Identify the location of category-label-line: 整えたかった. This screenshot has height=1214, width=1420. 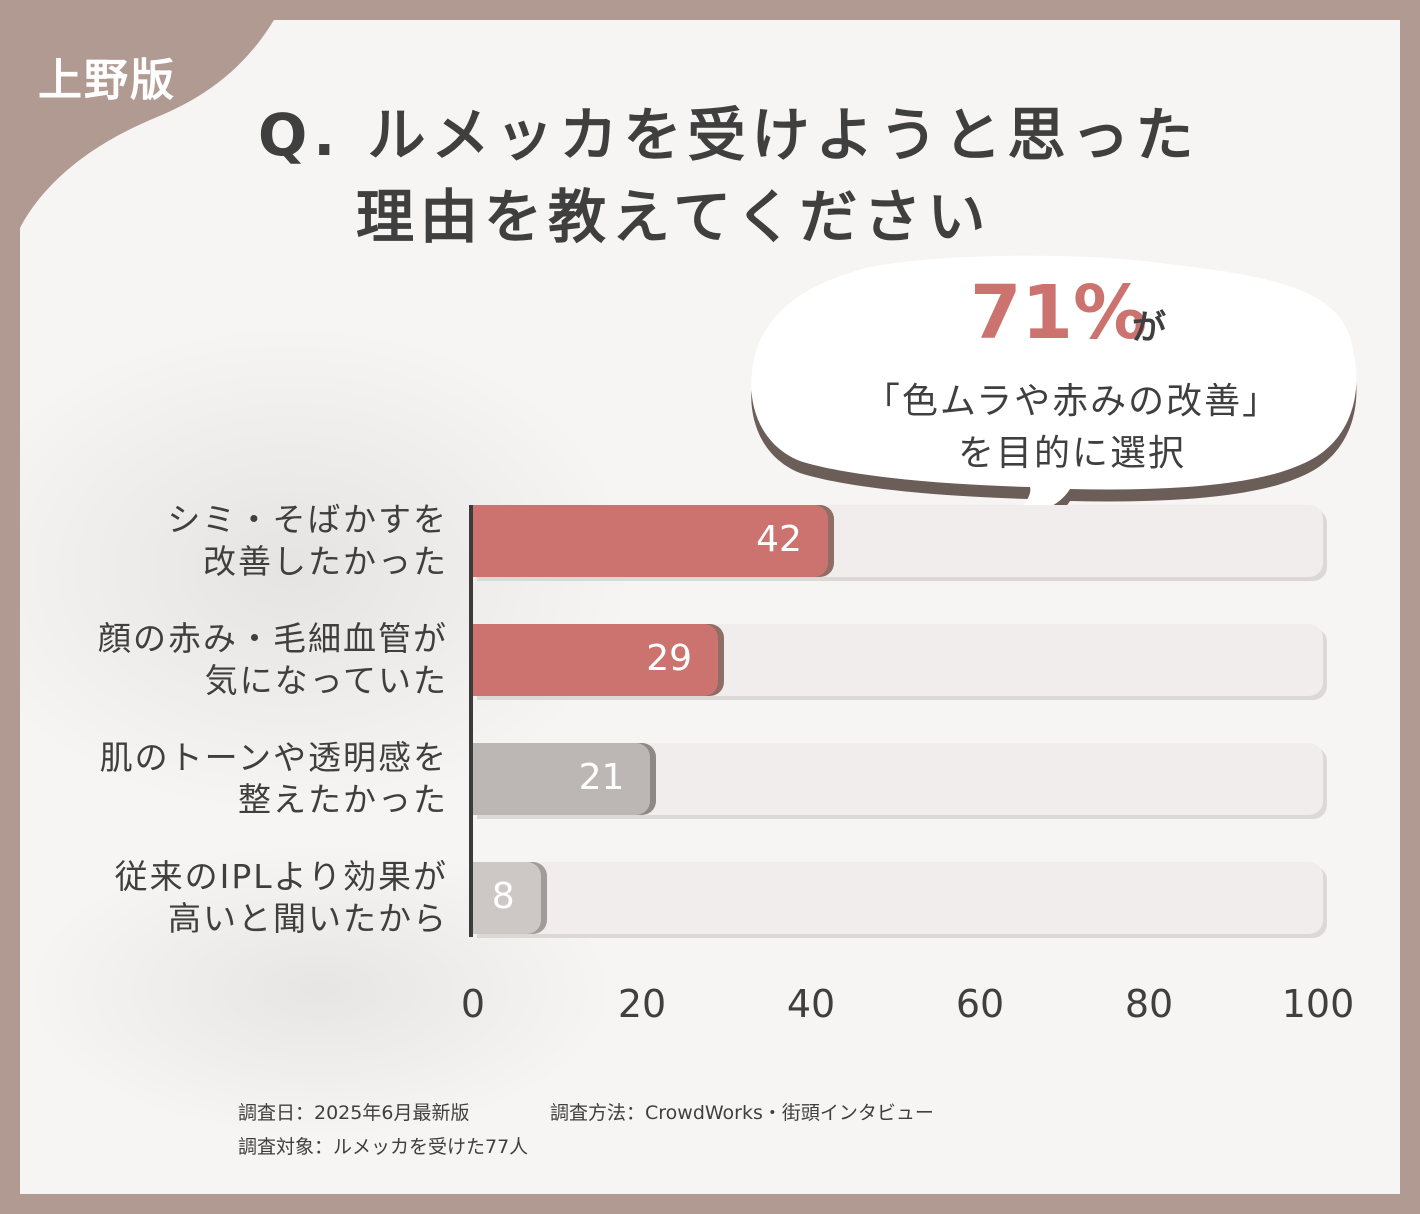
(343, 799).